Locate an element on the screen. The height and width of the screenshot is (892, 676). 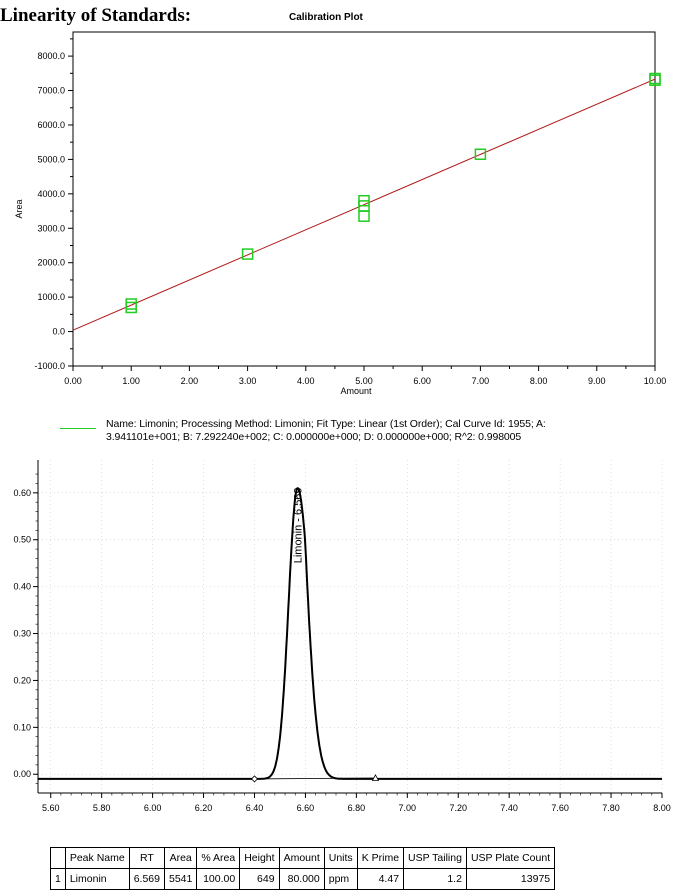
peak-table-cell: 1 is located at coordinates (58, 879).